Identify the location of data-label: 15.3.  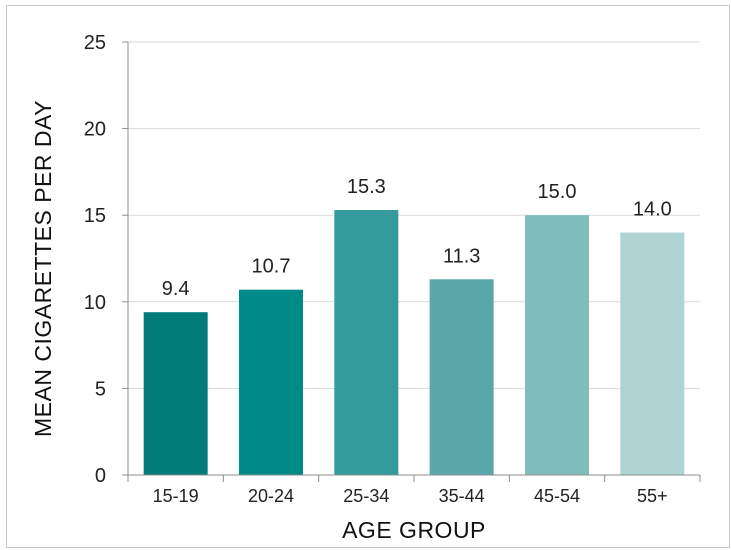
(366, 187).